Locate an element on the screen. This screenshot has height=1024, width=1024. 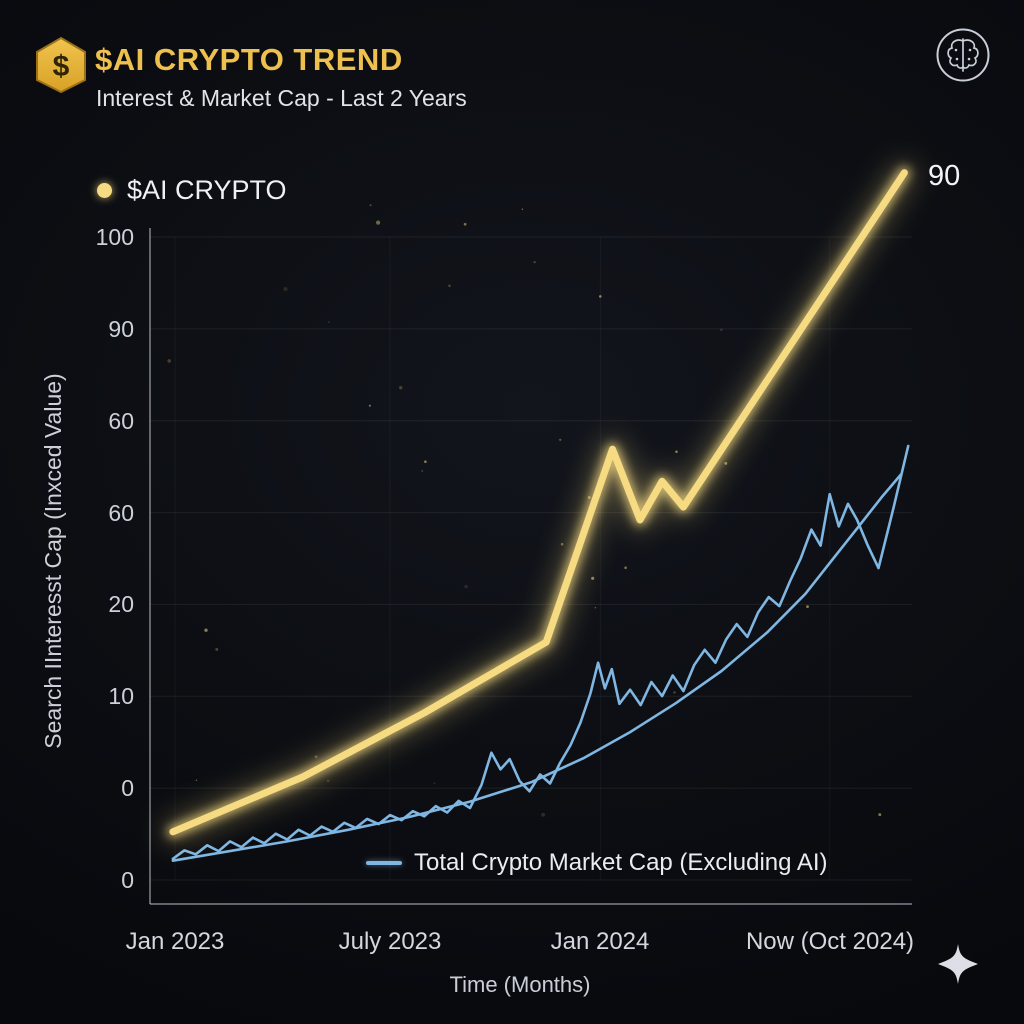
legend-ai: $AI CRYPTO is located at coordinates (192, 190).